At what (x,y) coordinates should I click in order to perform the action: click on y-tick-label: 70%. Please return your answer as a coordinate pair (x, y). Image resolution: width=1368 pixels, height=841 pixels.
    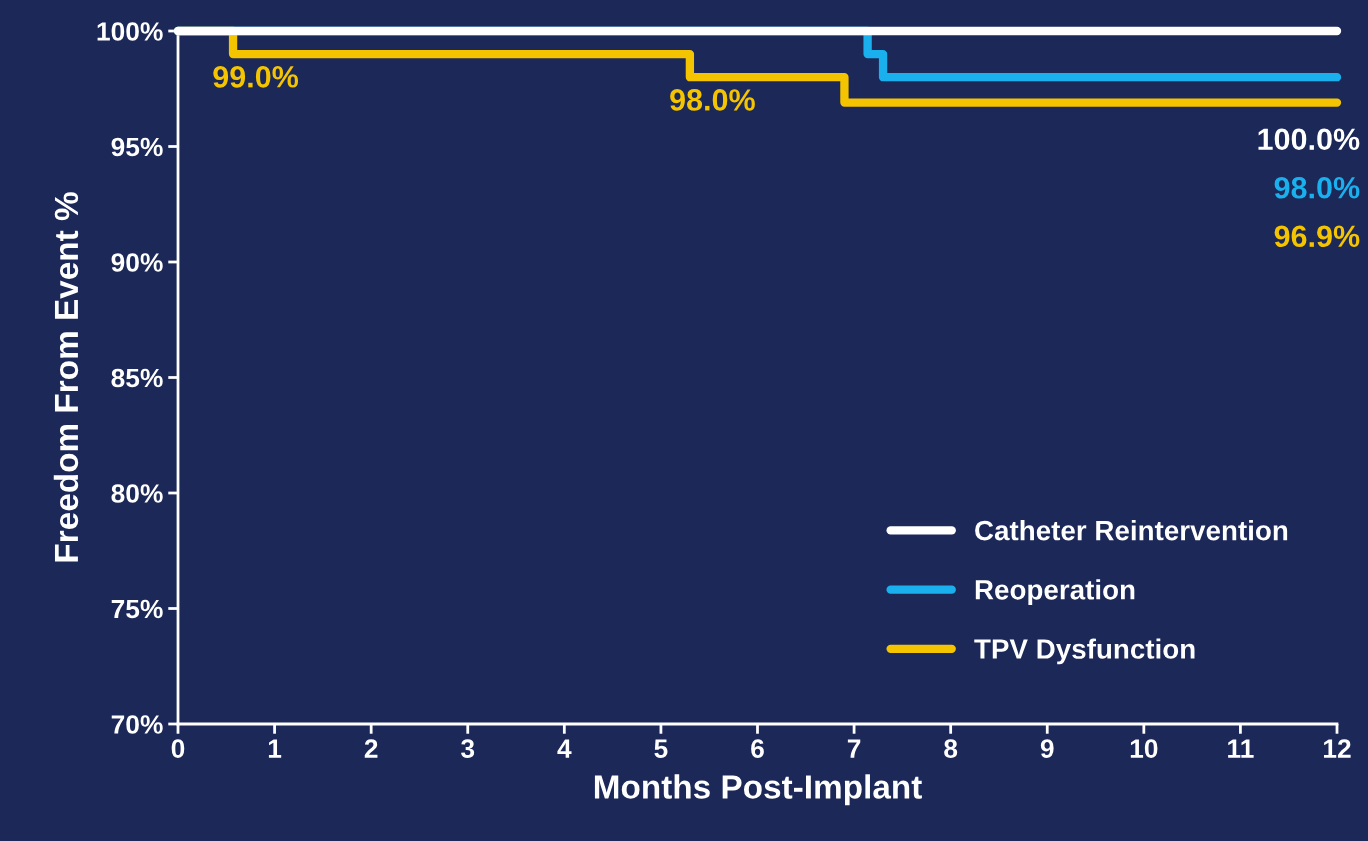
    Looking at the image, I should click on (137, 724).